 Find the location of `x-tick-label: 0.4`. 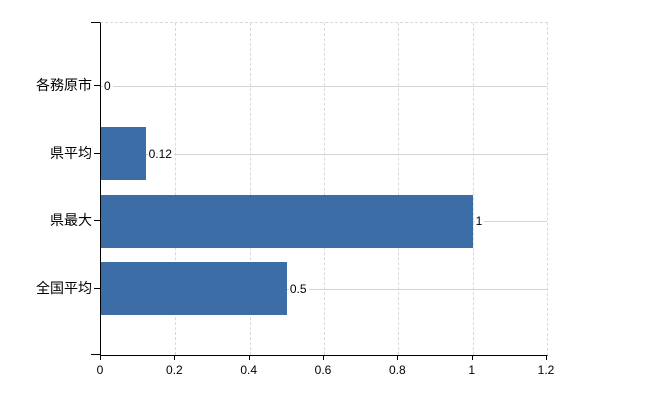

x-tick-label: 0.4 is located at coordinates (248, 370).